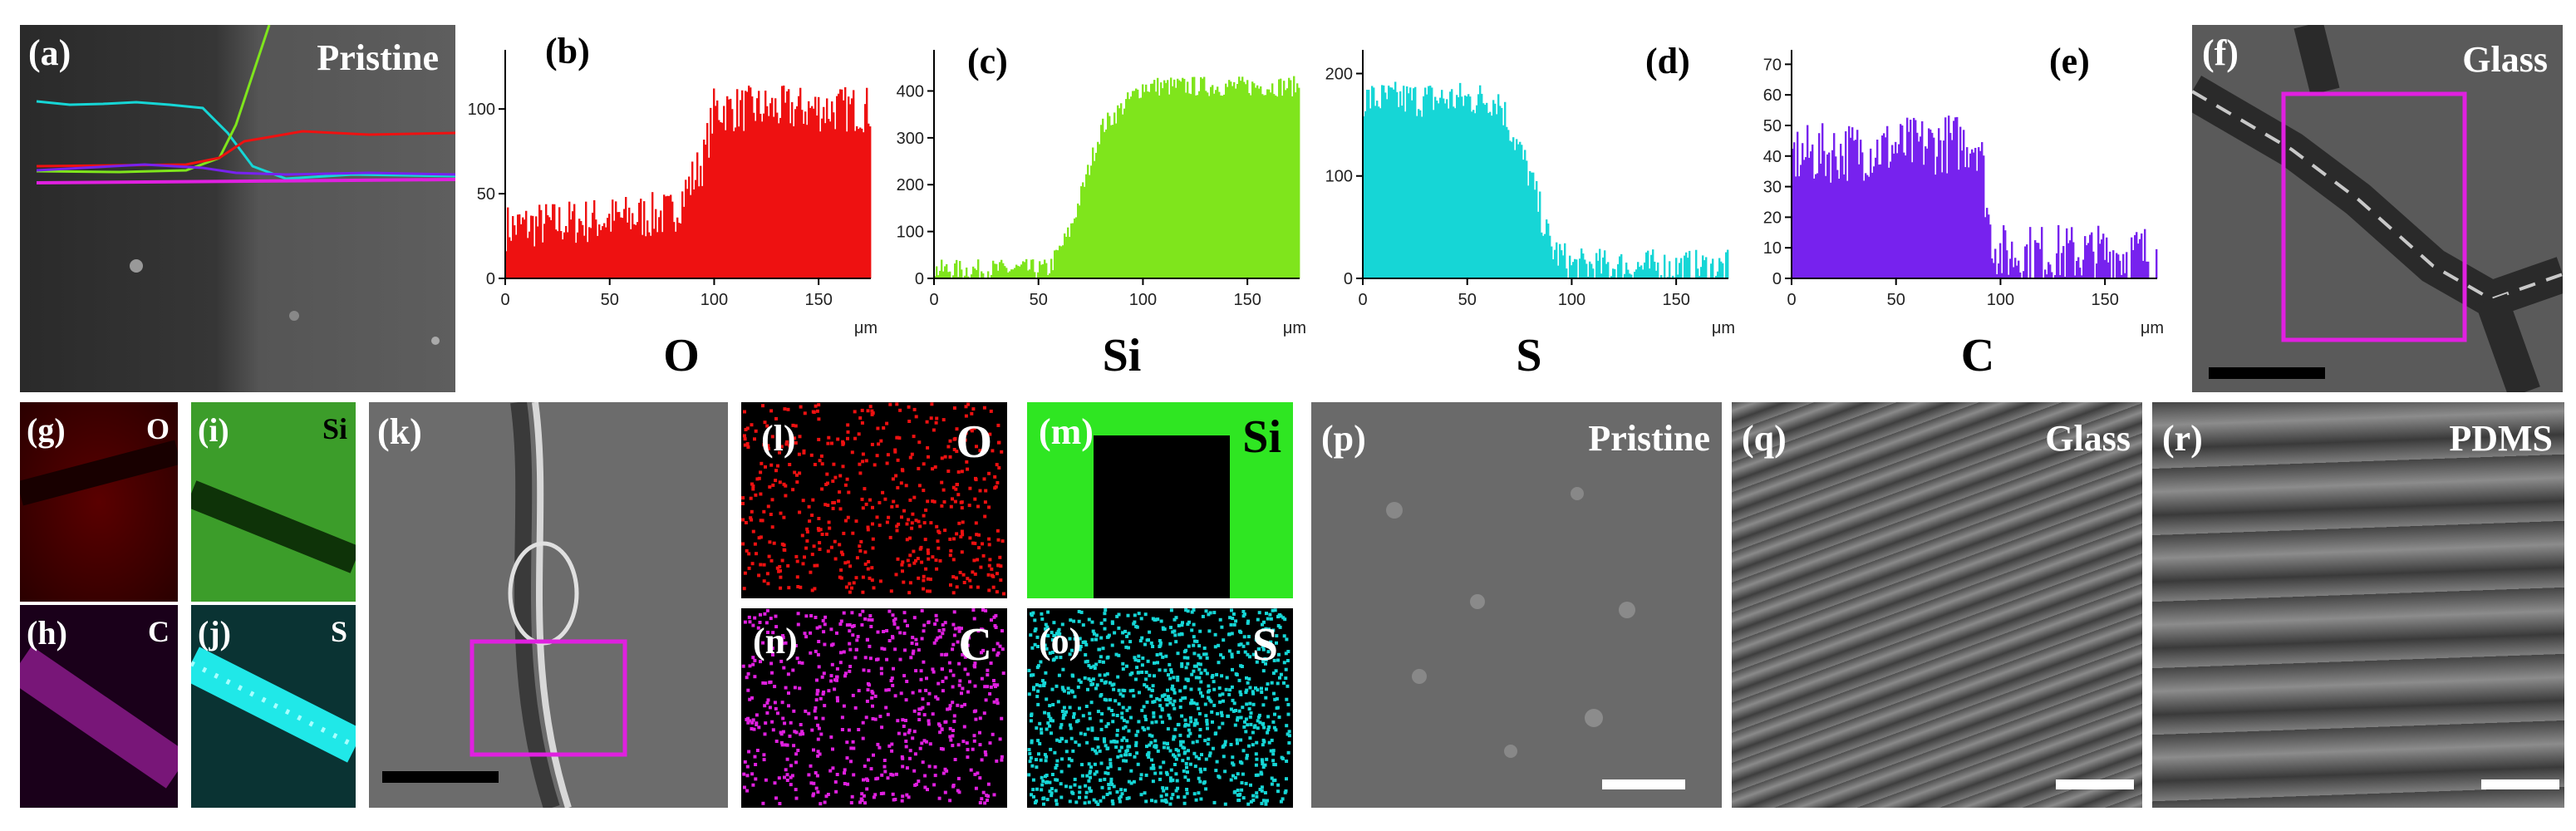  I want to click on chart-y-tick-label: 60, so click(1772, 95).